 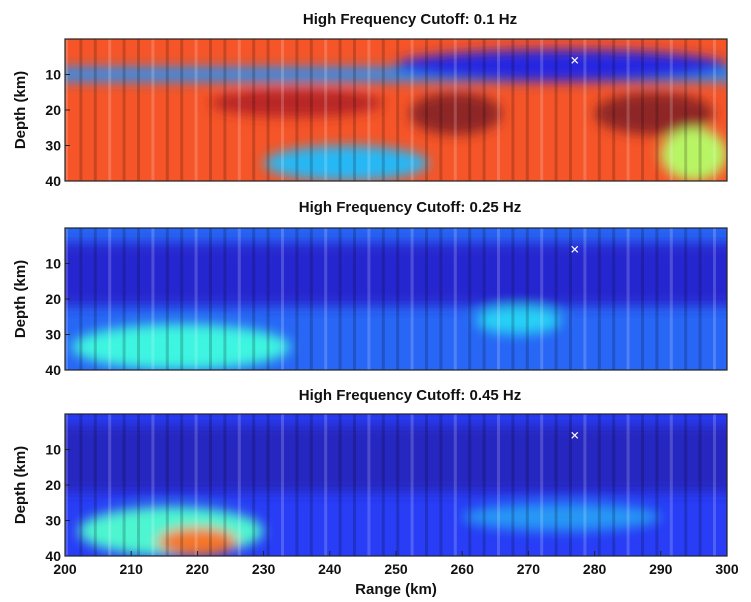 What do you see at coordinates (595, 569) in the screenshot?
I see `x-tick-label: 280` at bounding box center [595, 569].